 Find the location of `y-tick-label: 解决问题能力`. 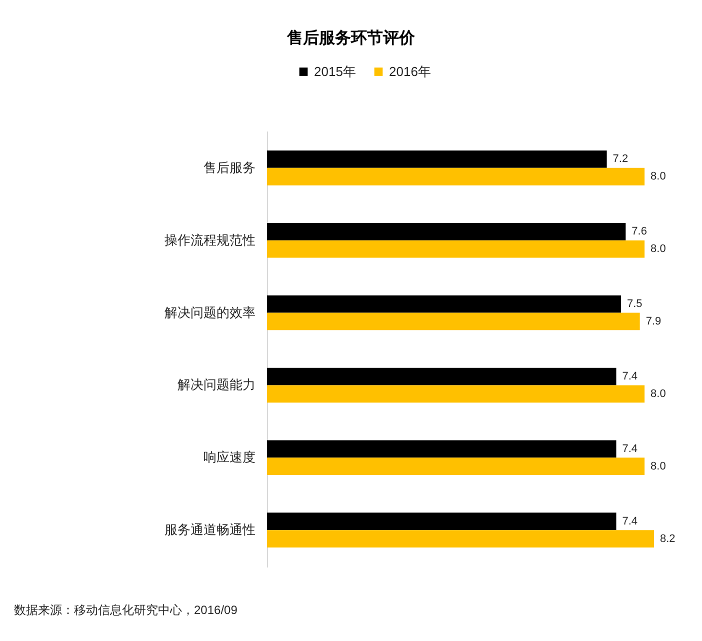

y-tick-label: 解决问题能力 is located at coordinates (217, 384).